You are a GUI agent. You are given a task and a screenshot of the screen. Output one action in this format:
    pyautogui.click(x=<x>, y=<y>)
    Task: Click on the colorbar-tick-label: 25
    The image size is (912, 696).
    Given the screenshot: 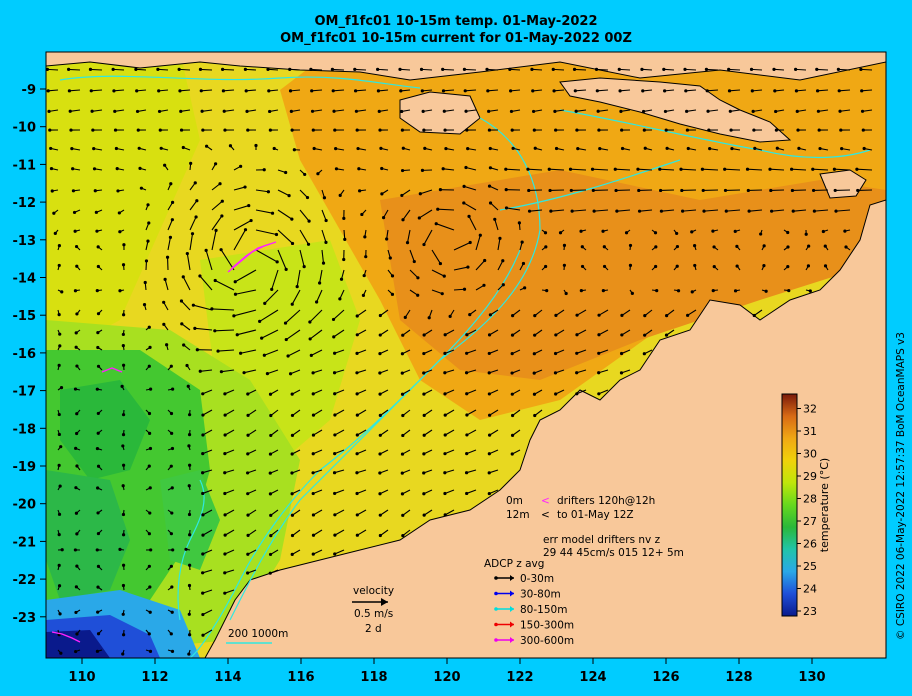 What is the action you would take?
    pyautogui.click(x=810, y=566)
    